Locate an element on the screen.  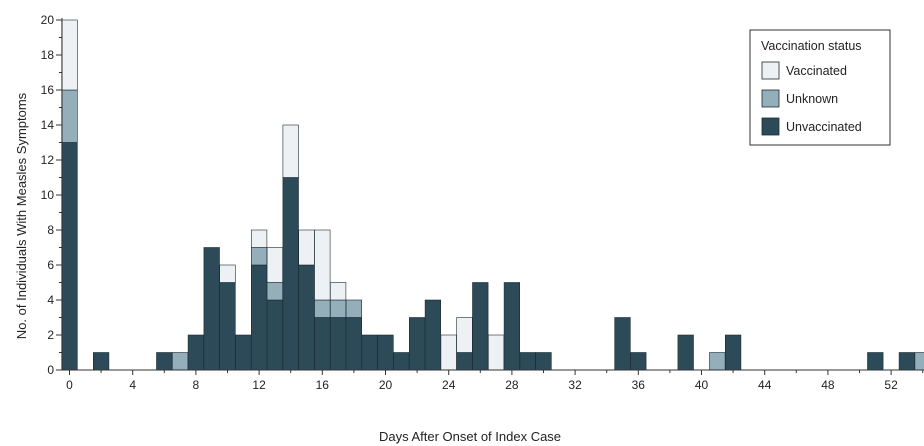
x-tick-label-8: 8 is located at coordinates (196, 385).